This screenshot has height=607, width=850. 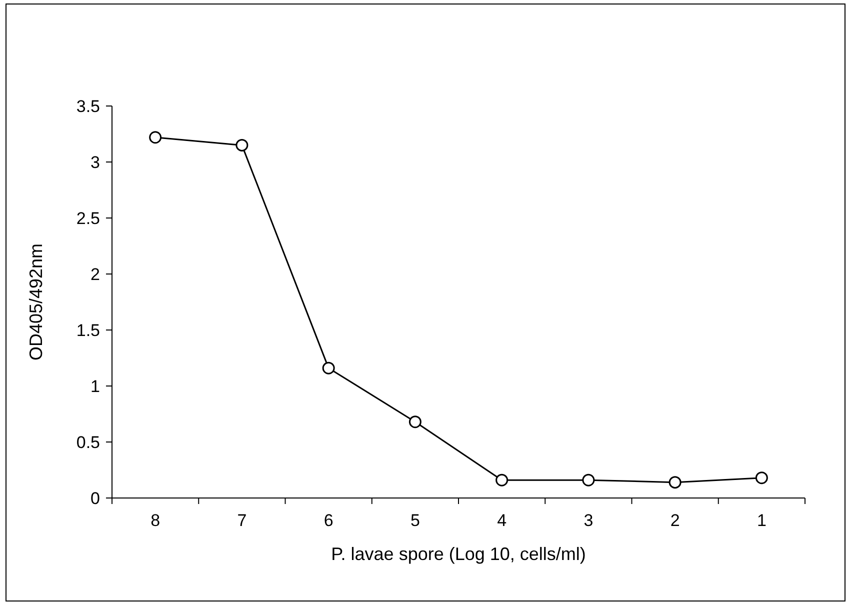 What do you see at coordinates (88, 330) in the screenshot?
I see `y-tick-label: 1.5` at bounding box center [88, 330].